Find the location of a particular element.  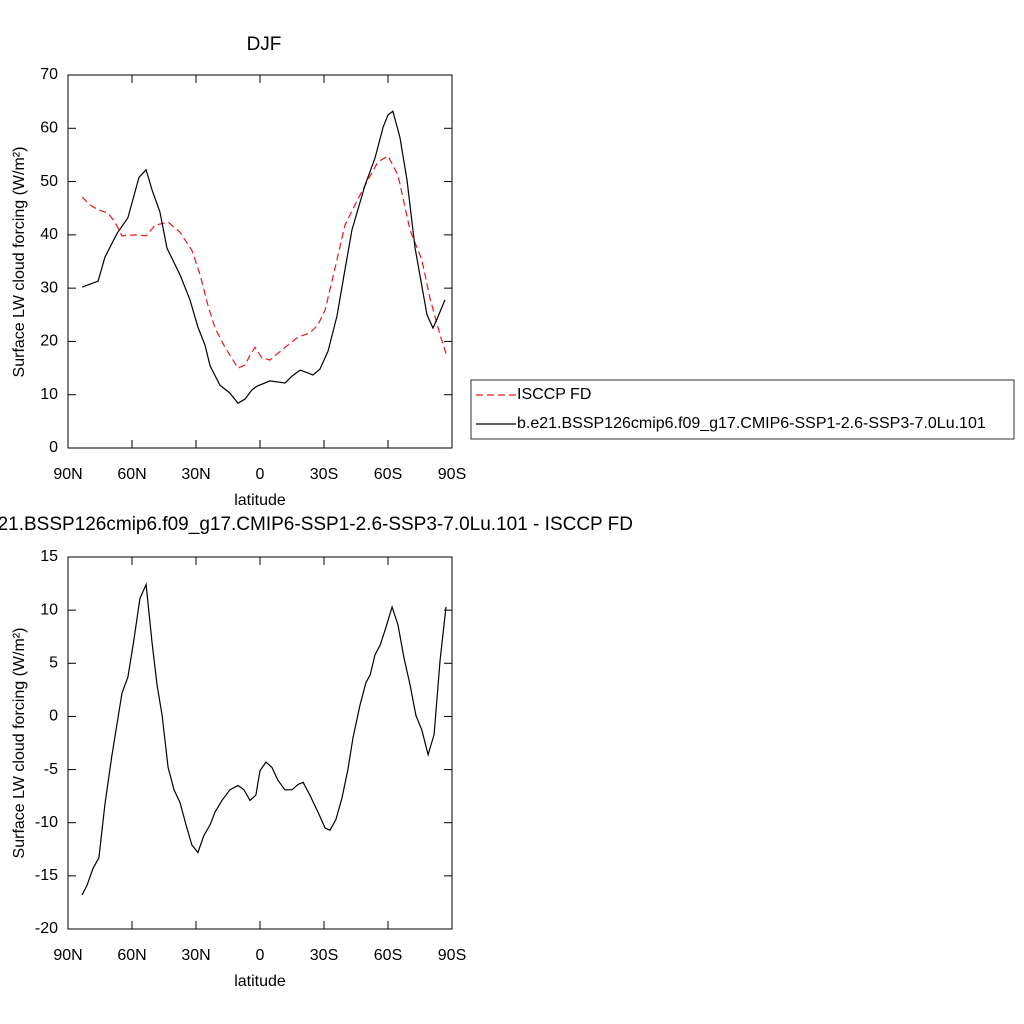

plot-frame is located at coordinates (260, 261).